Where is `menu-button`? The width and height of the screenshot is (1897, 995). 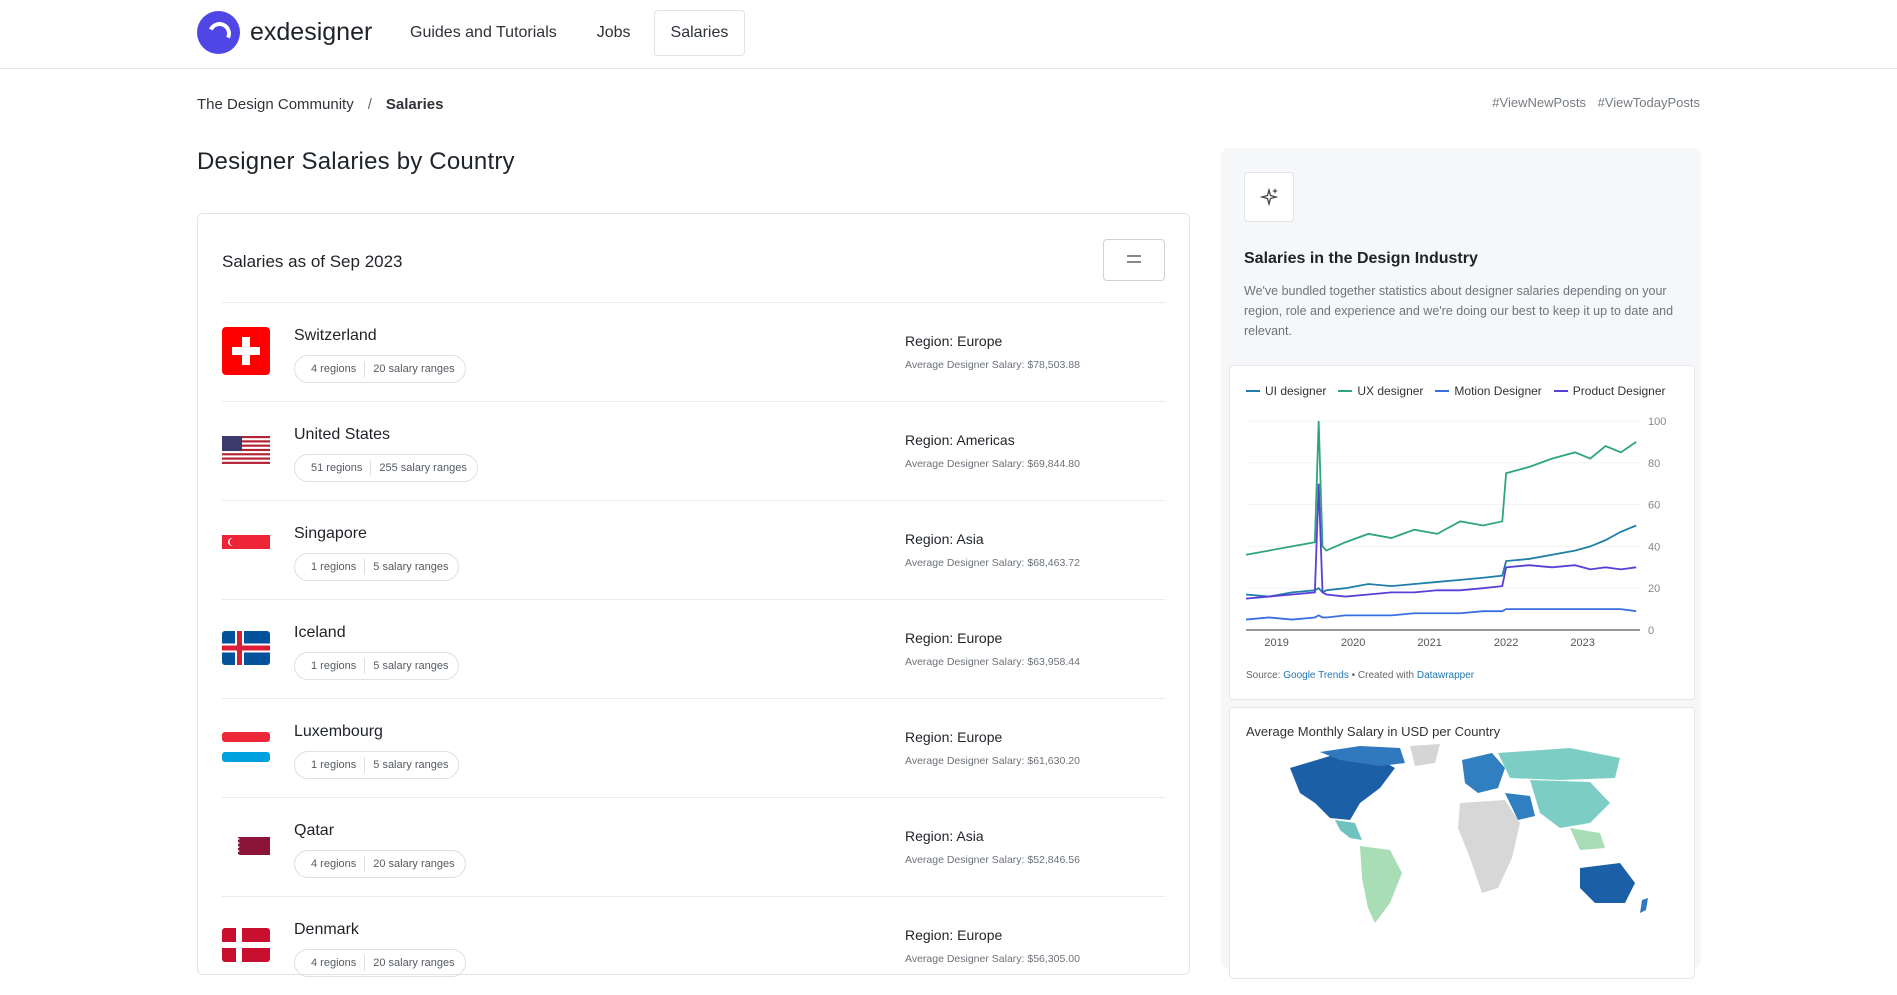 menu-button is located at coordinates (1134, 260).